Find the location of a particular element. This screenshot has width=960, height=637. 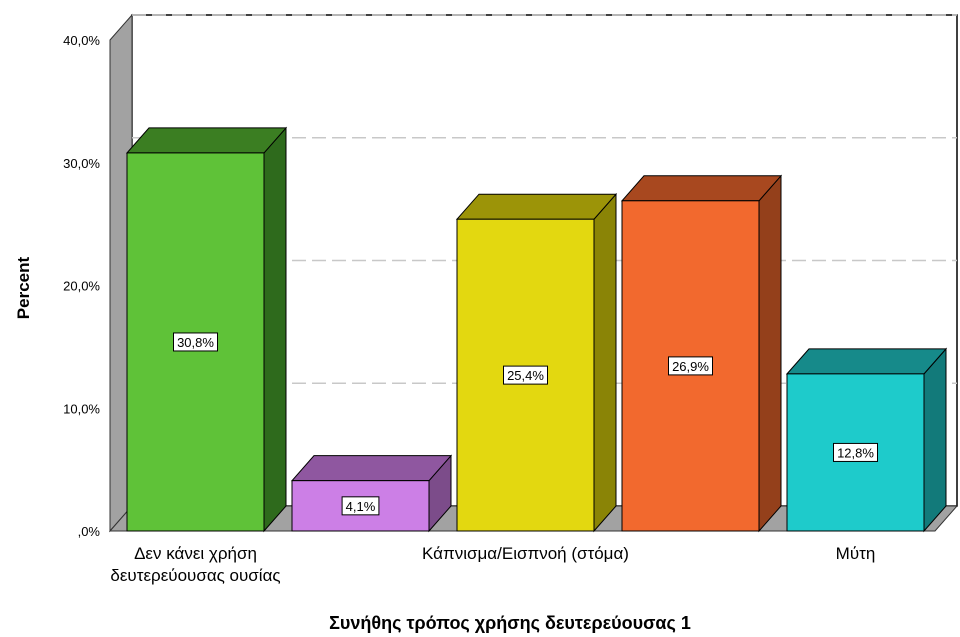

data-label: 30,8% is located at coordinates (195, 342).